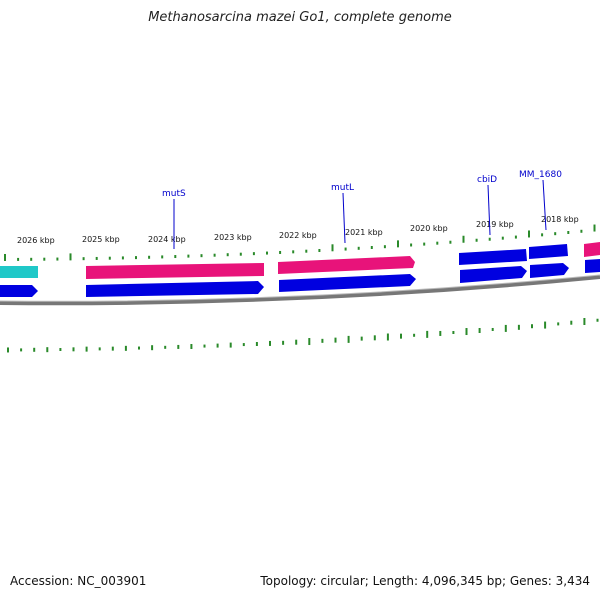 This screenshot has width=600, height=600. Describe the element at coordinates (101, 239) in the screenshot. I see `kbp-label: 2025 kbp` at that location.